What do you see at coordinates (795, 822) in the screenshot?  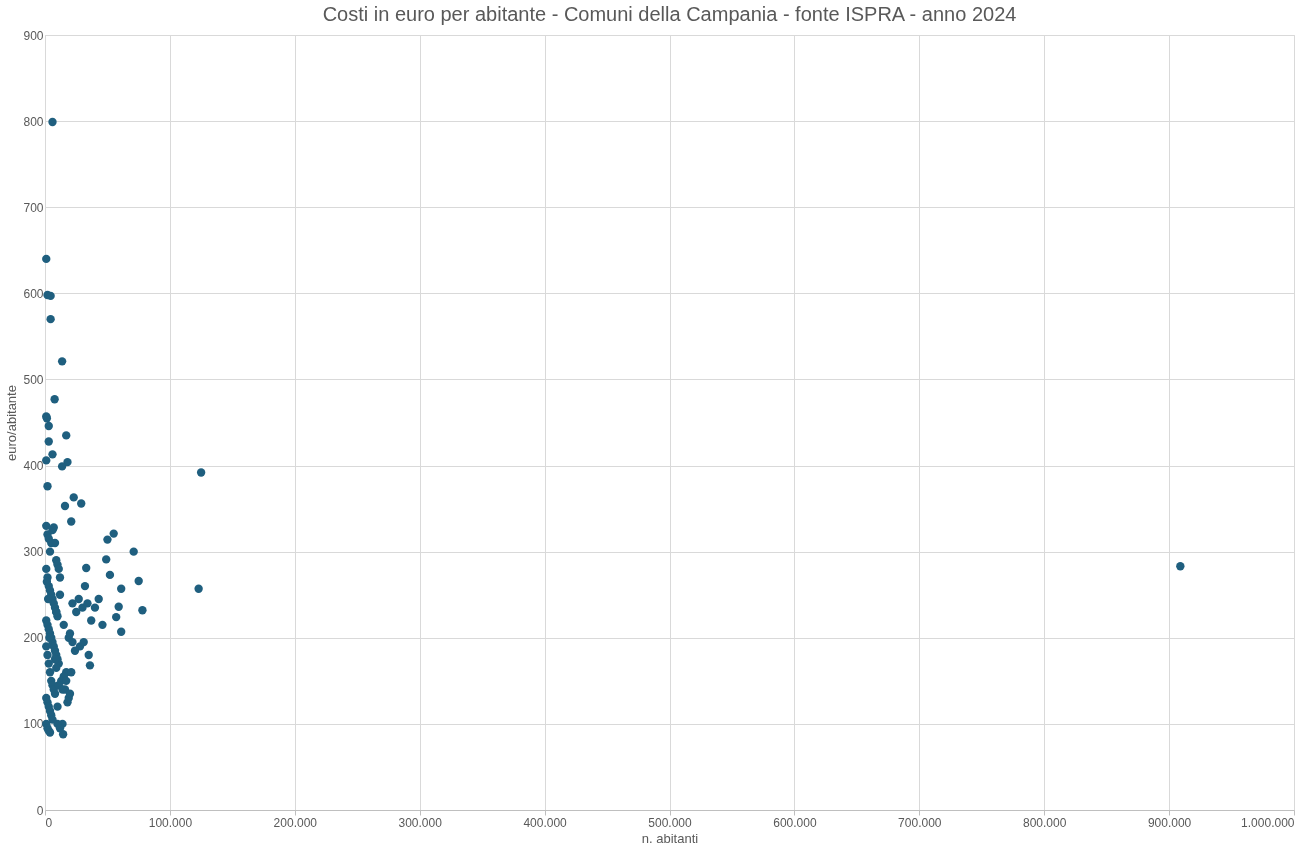 I see `x-tick-label: 600.000` at bounding box center [795, 822].